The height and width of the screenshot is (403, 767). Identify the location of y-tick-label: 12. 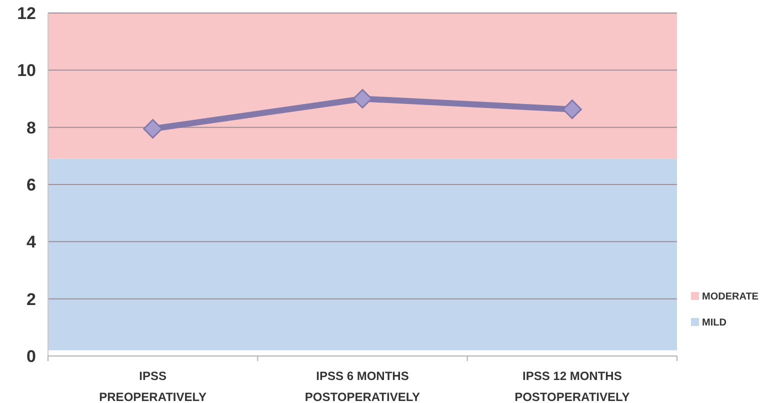
(26, 13).